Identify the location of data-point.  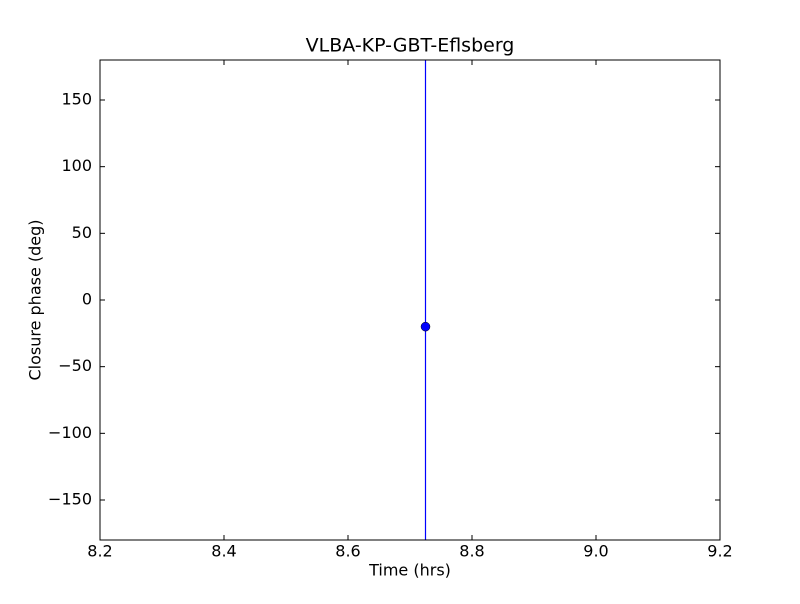
(425, 326).